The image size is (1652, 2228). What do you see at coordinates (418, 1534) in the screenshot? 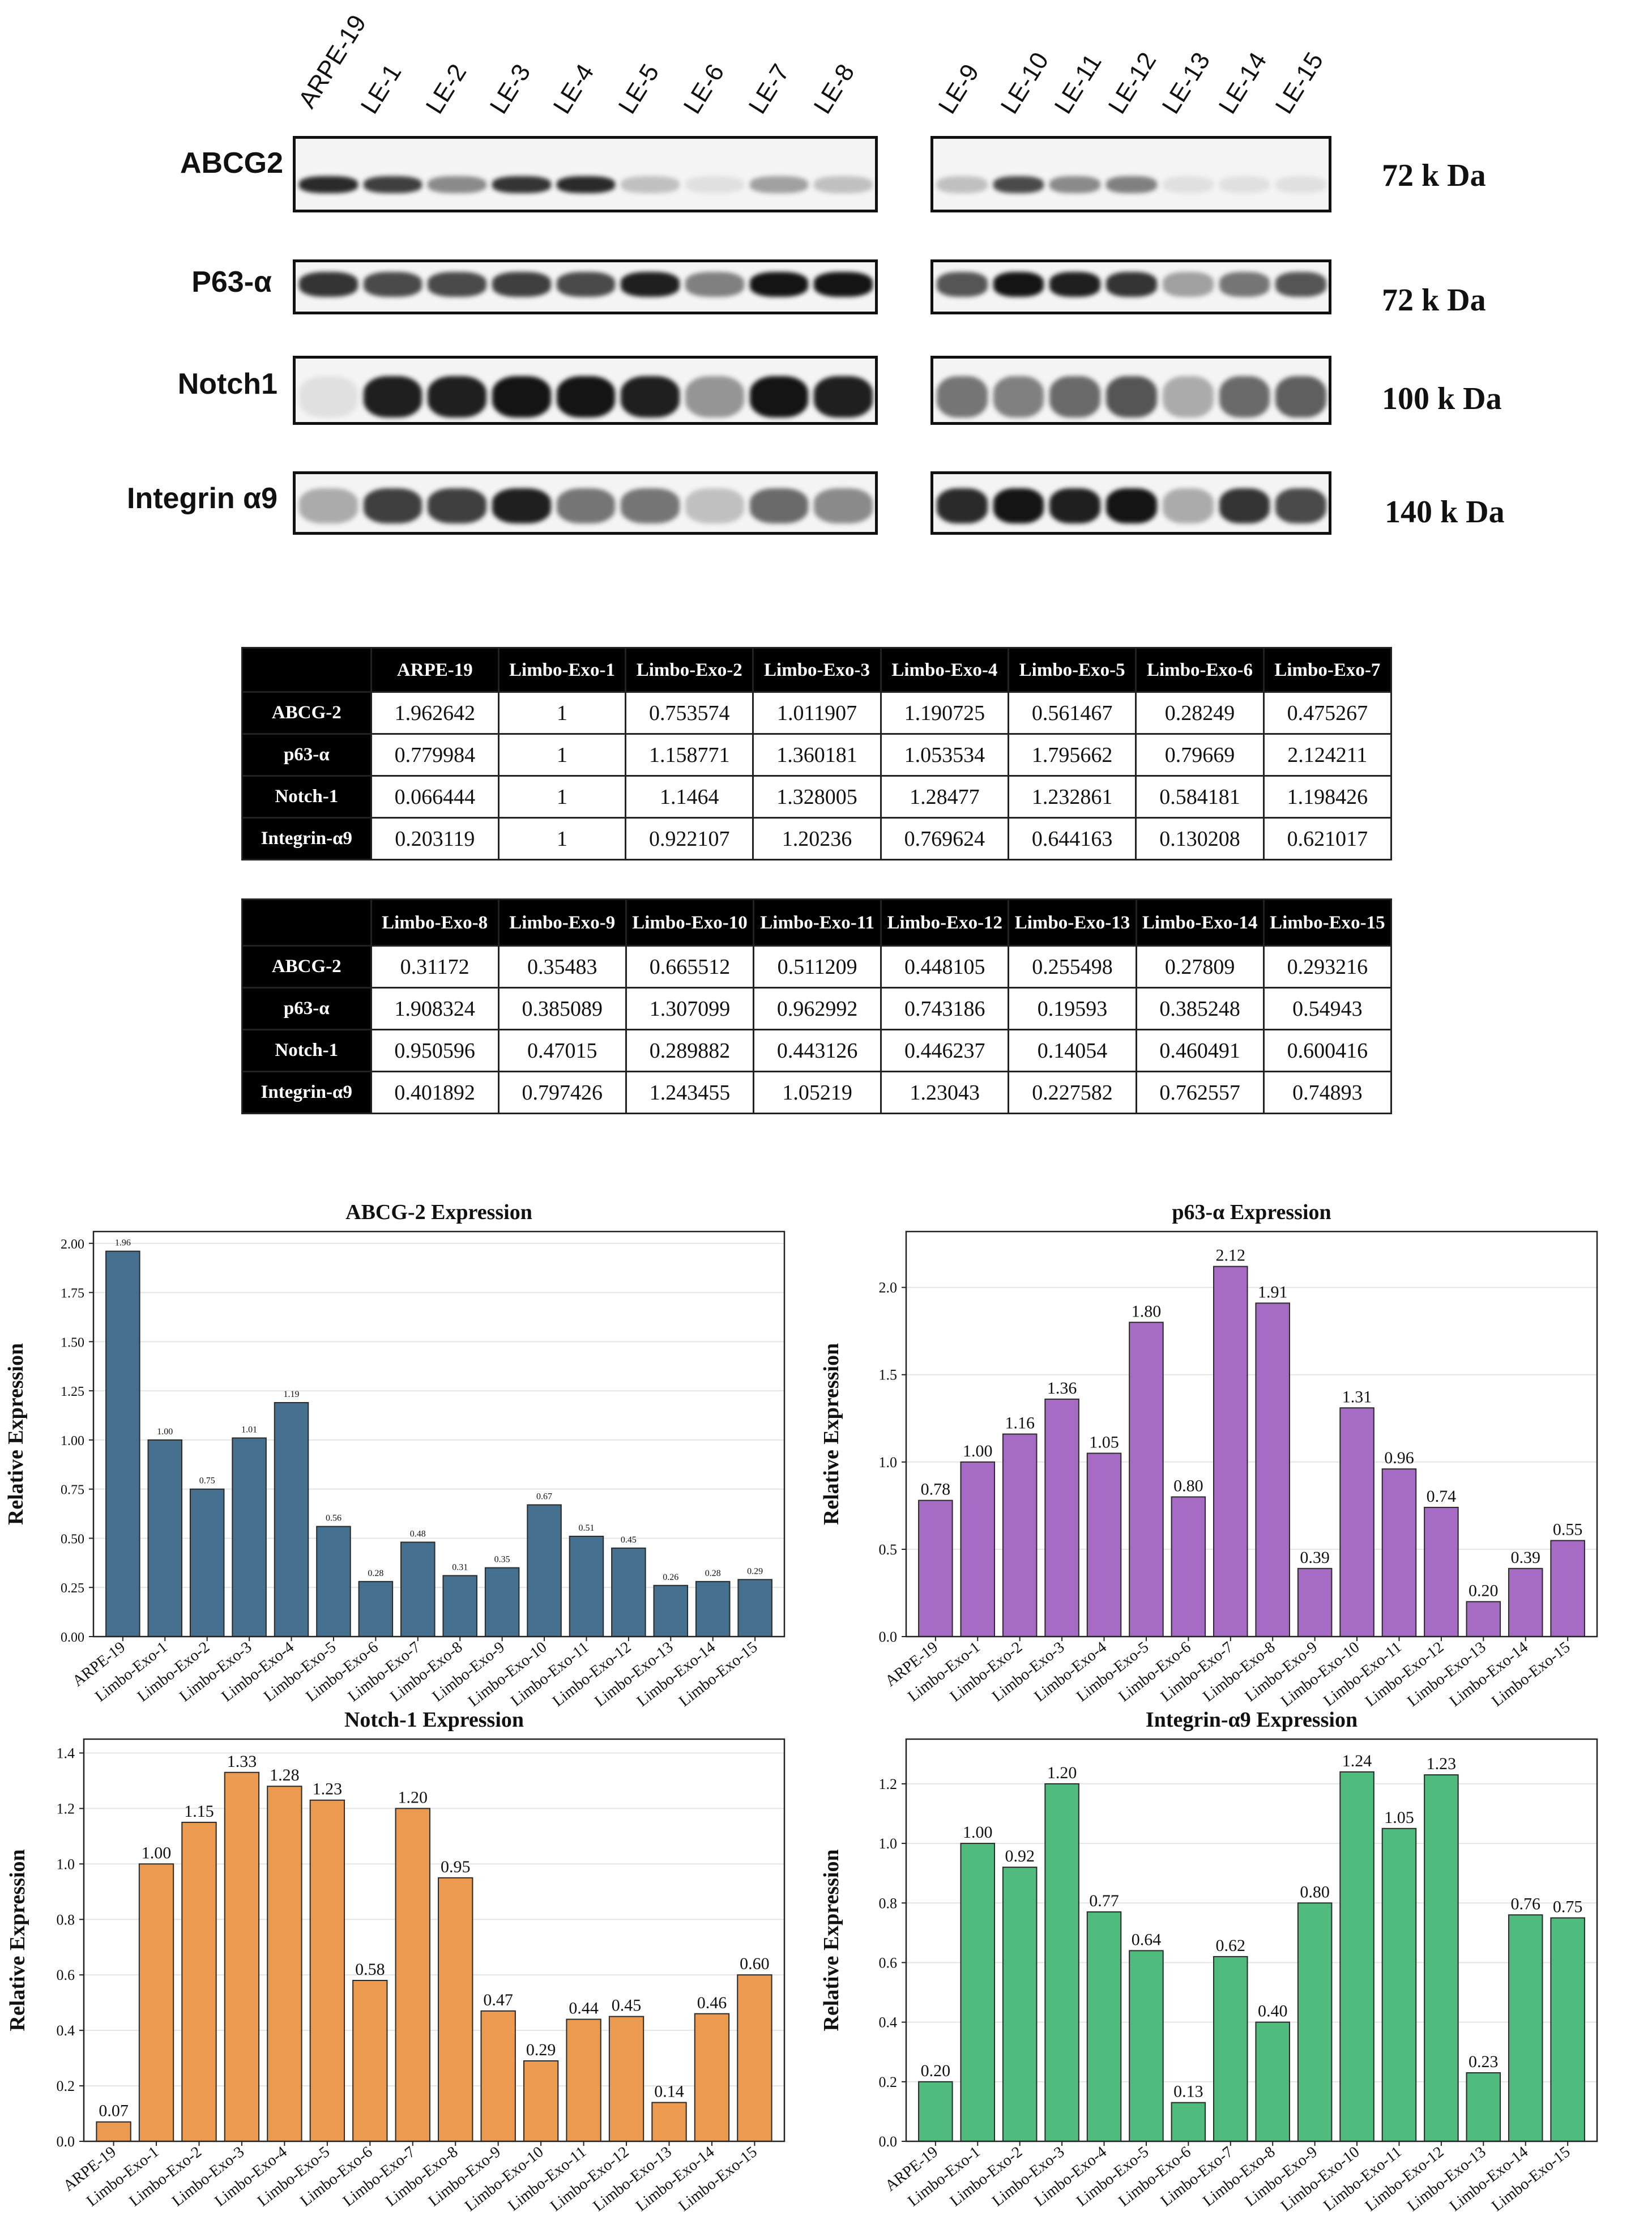
I see `bar-value-label: 0.48` at bounding box center [418, 1534].